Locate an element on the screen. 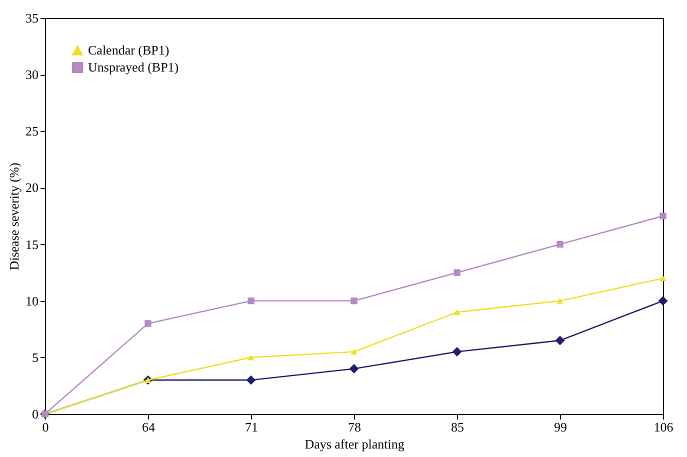 Image resolution: width=687 pixels, height=457 pixels. legend-label: Unsprayed (BP1) is located at coordinates (133, 67).